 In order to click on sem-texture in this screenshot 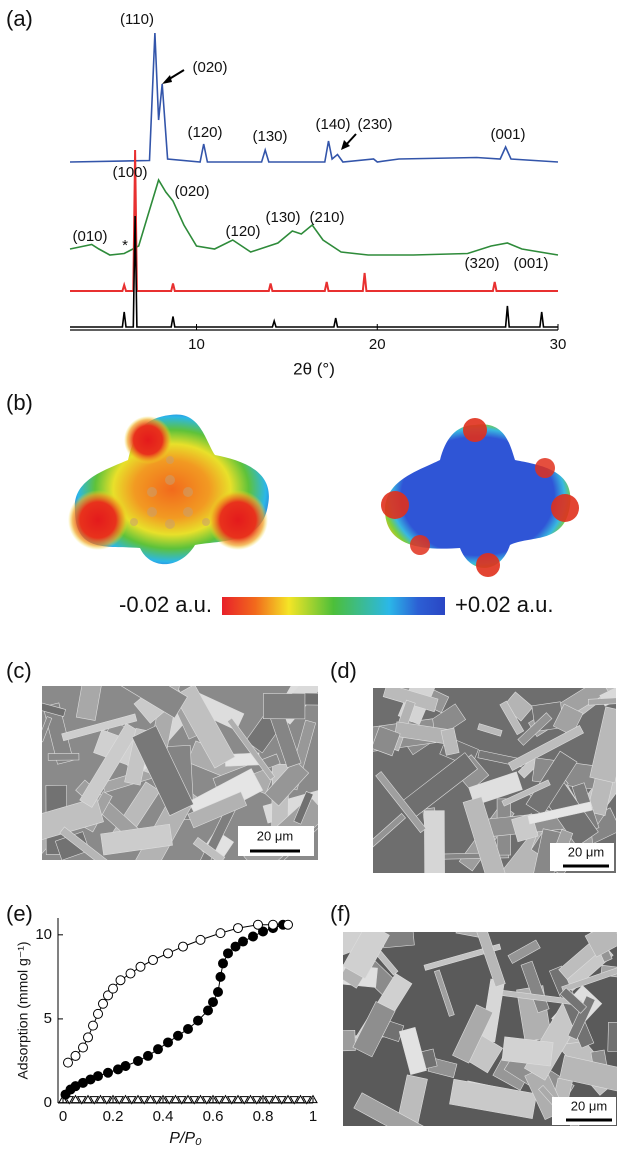, I will do `click(480, 1029)`.